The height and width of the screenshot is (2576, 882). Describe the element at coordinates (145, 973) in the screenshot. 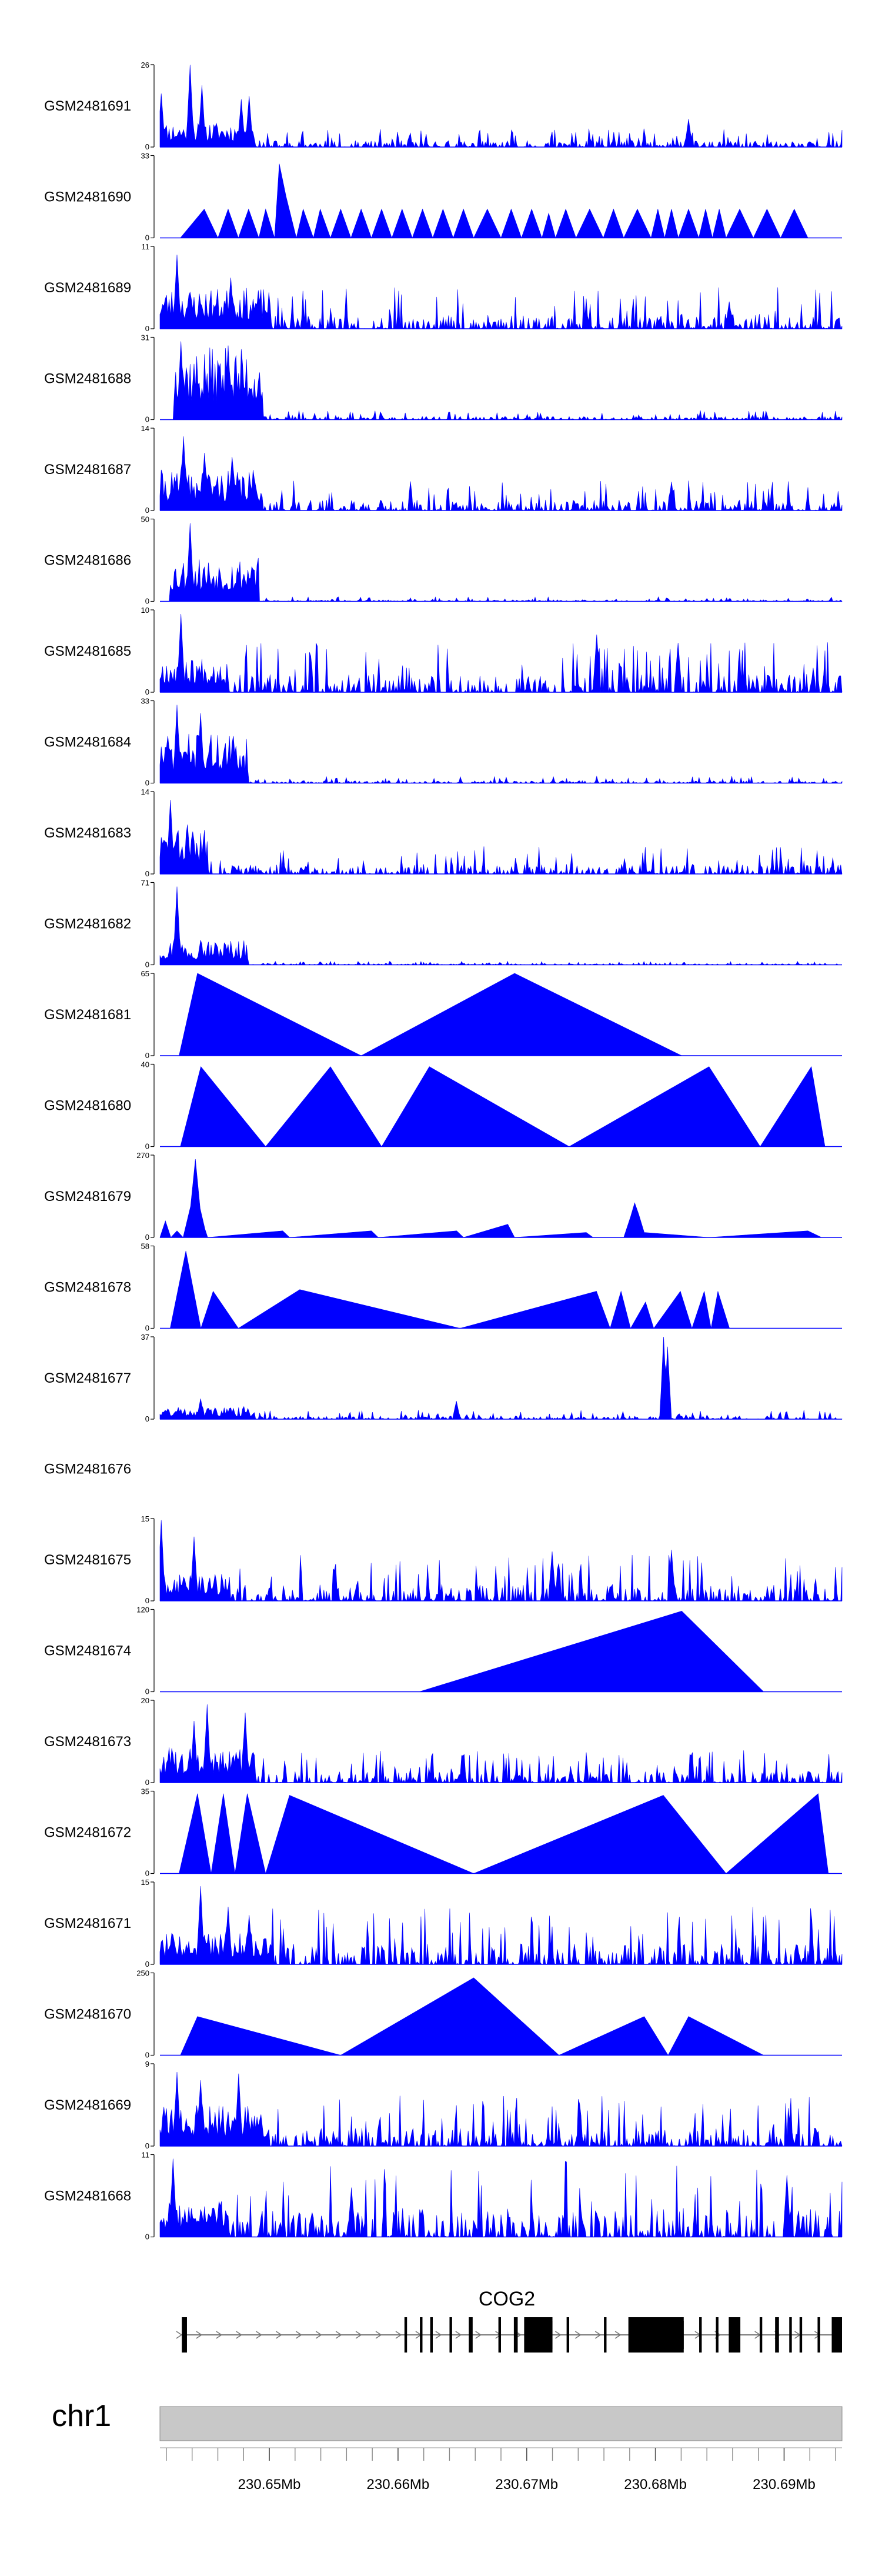

I see `y-tick-label-max: 65` at that location.